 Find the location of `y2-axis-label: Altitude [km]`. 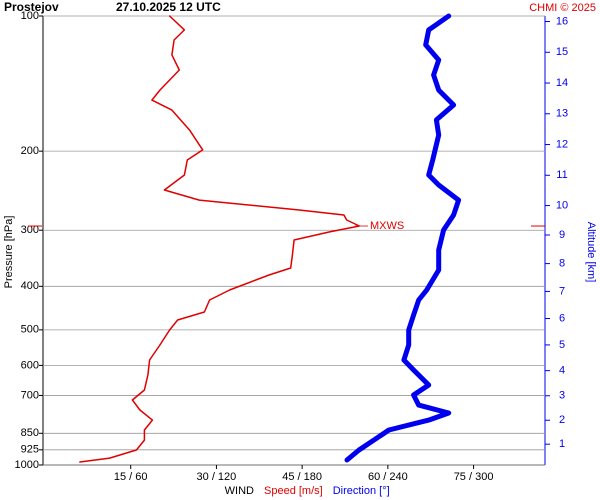

y2-axis-label: Altitude [km] is located at coordinates (591, 252).